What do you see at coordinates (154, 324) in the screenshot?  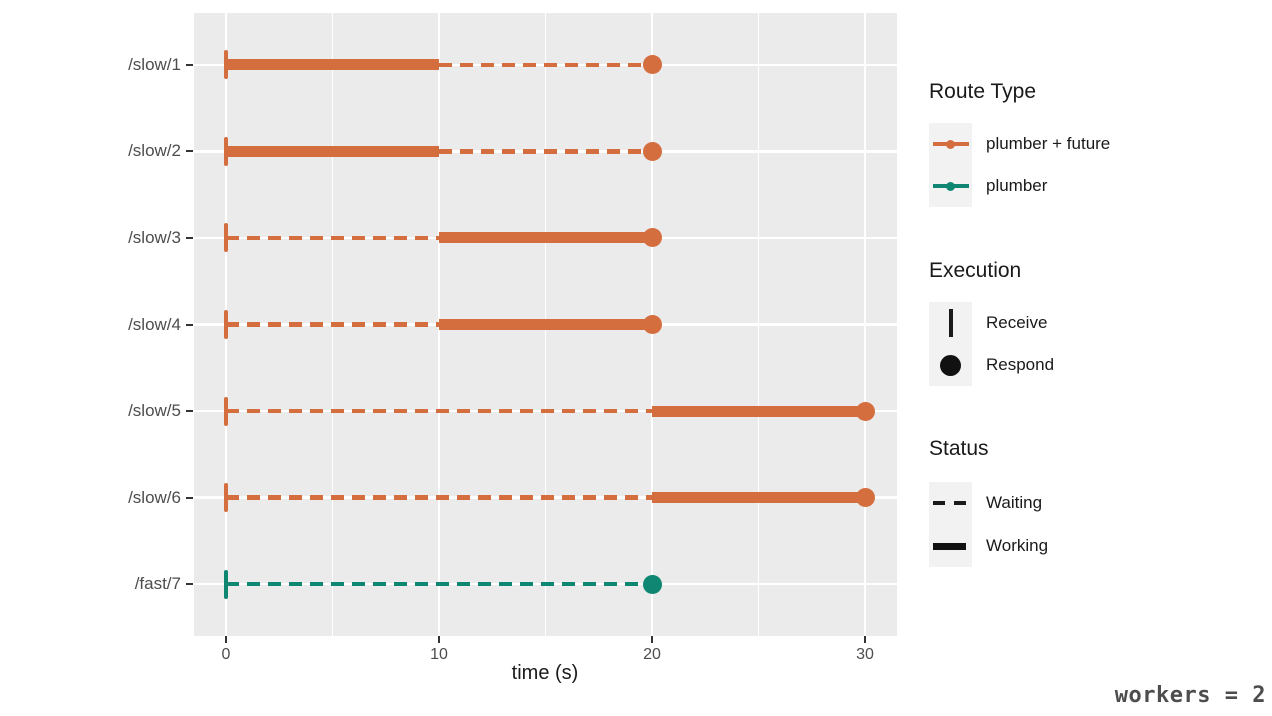 I see `y-axis-label: /slow/4` at bounding box center [154, 324].